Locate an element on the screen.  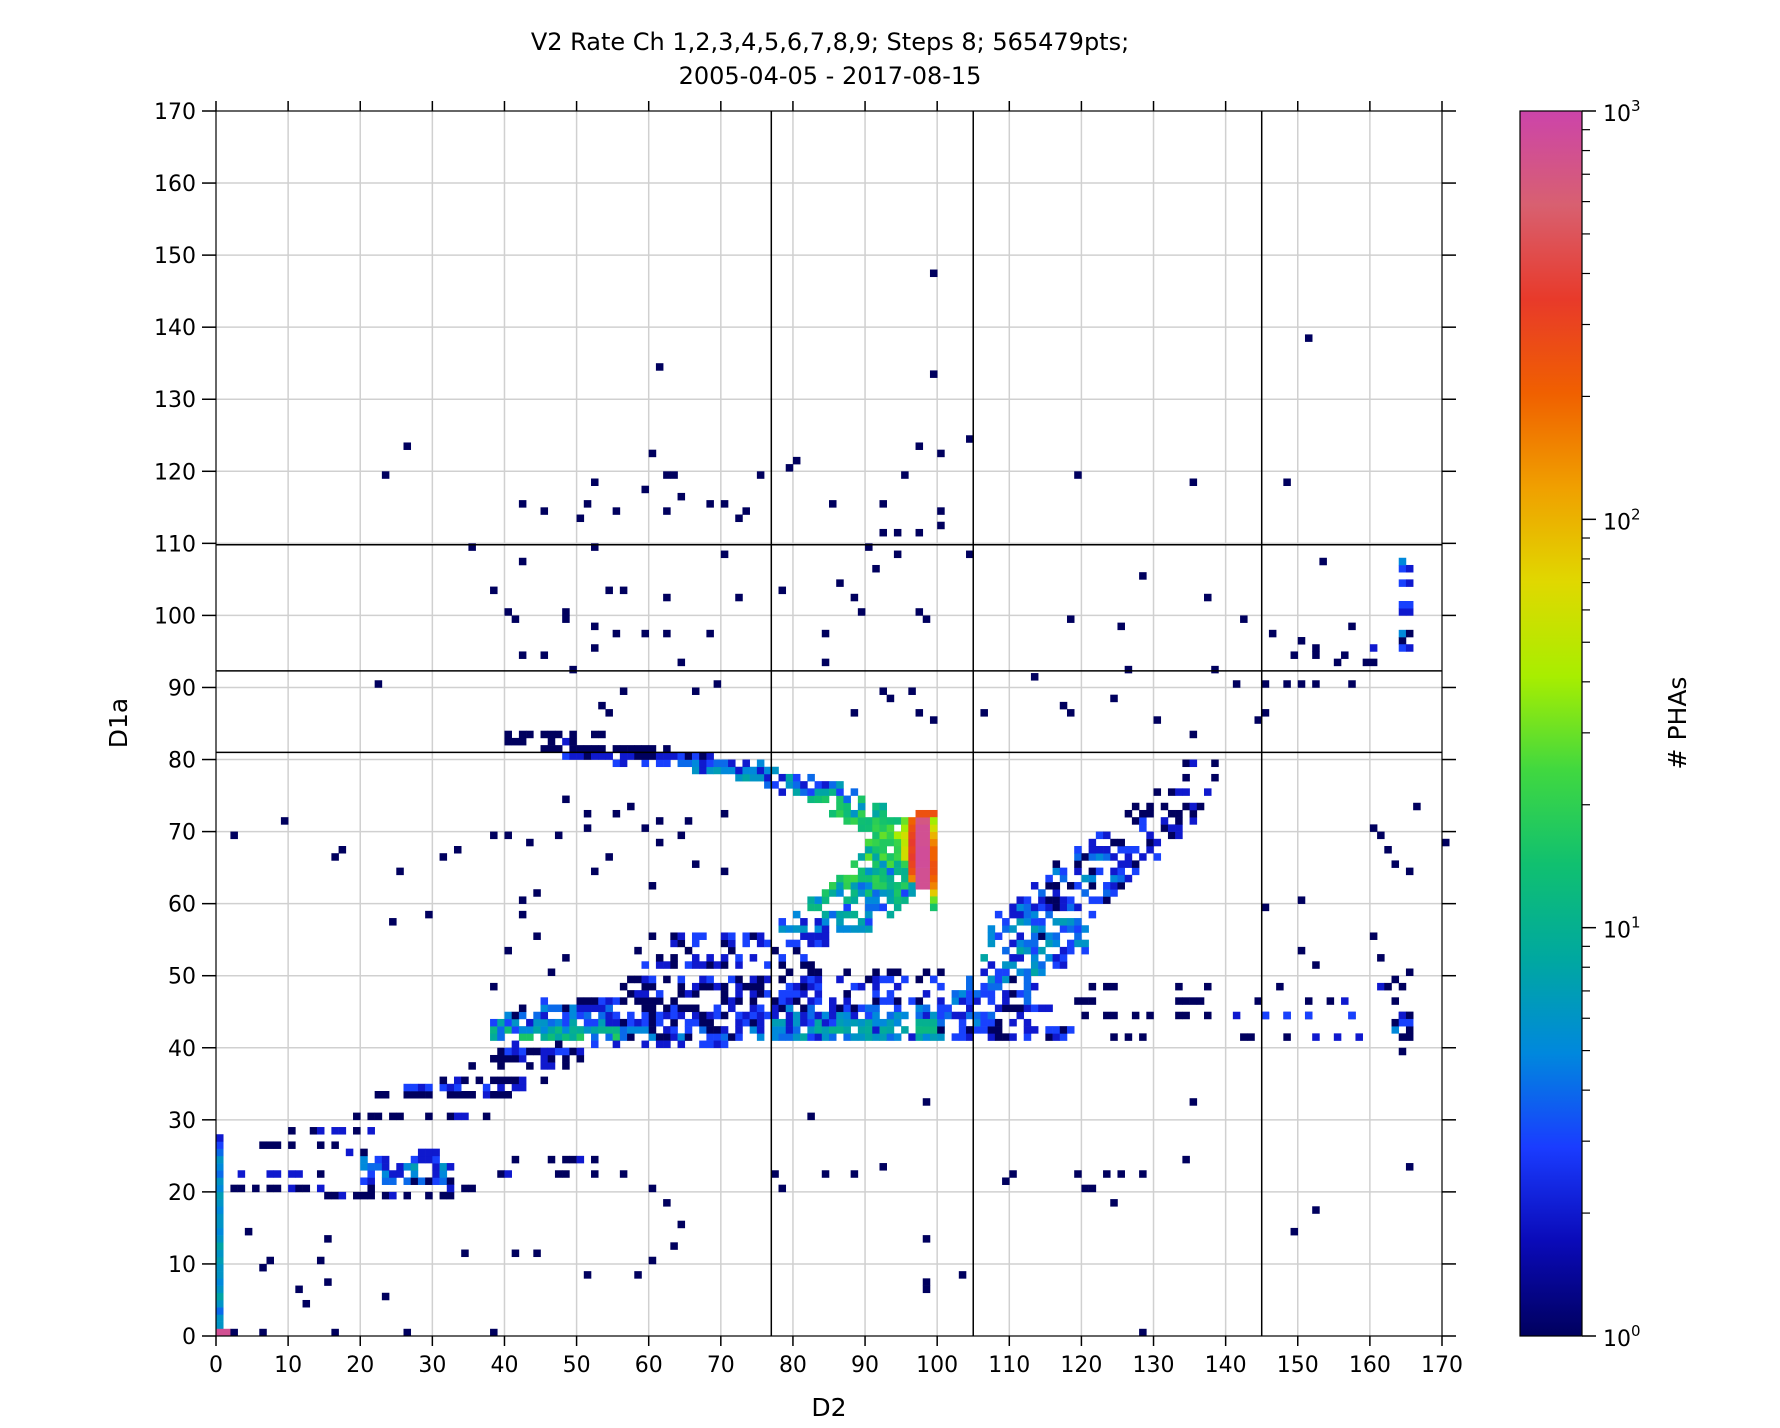
colorbar-tick-label: 102 is located at coordinates (1622, 520).